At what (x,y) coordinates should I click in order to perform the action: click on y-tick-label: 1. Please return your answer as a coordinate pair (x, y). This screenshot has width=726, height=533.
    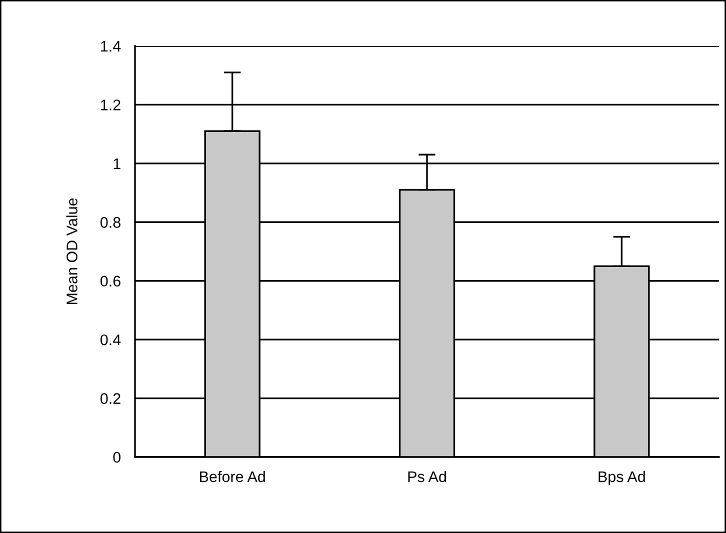
    Looking at the image, I should click on (117, 163).